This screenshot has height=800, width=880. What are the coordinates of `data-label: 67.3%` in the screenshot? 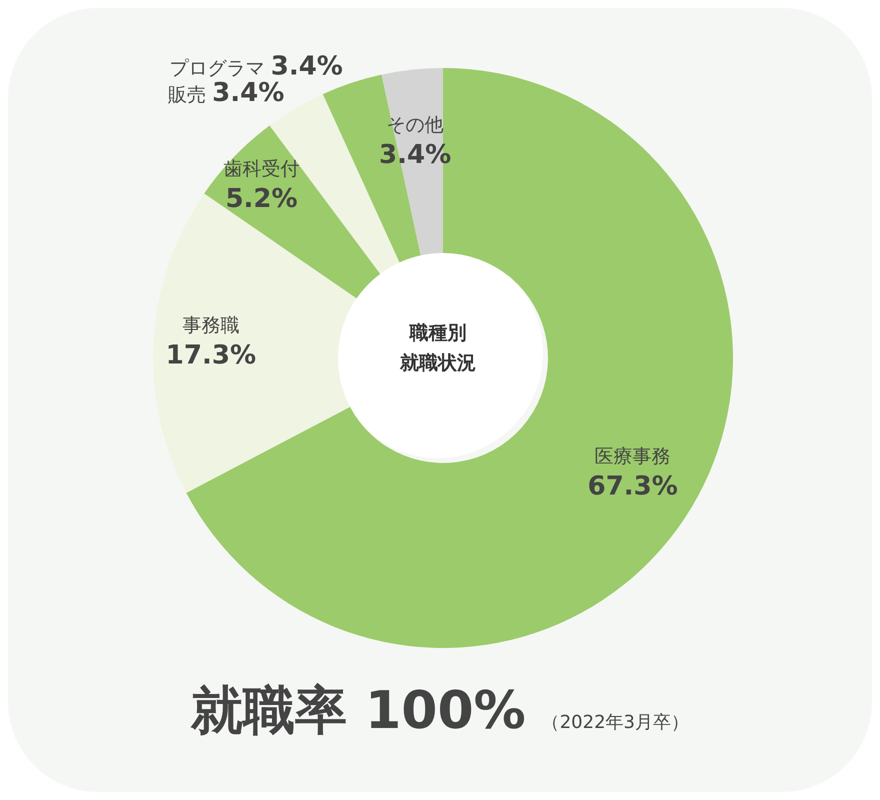 It's located at (633, 487).